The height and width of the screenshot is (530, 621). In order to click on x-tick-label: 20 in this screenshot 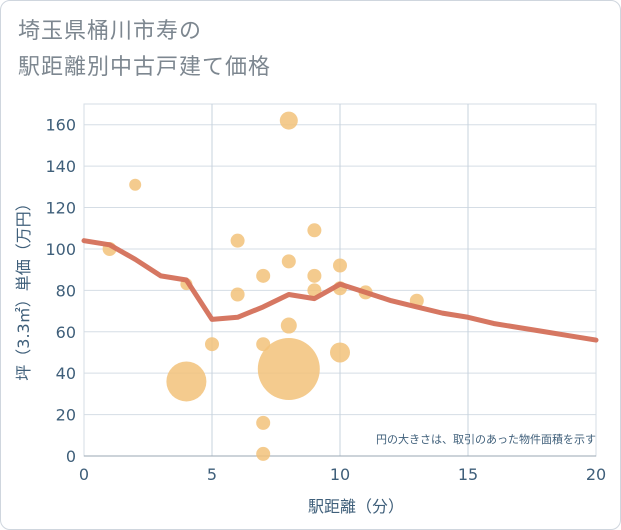, I will do `click(596, 474)`.